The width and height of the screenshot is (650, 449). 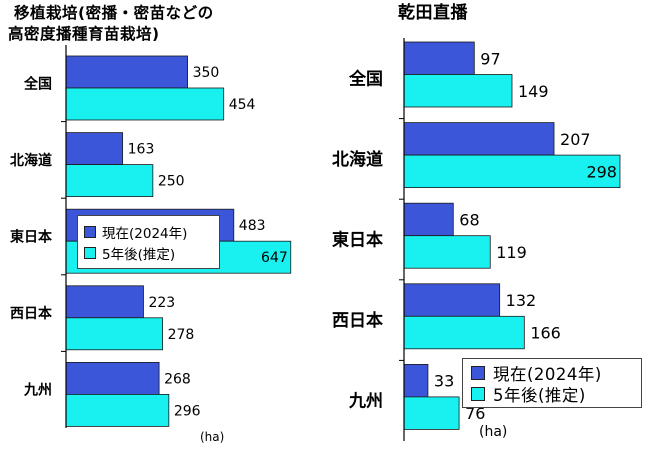 I want to click on value-label-hokkaido-current: 163, so click(x=141, y=150).